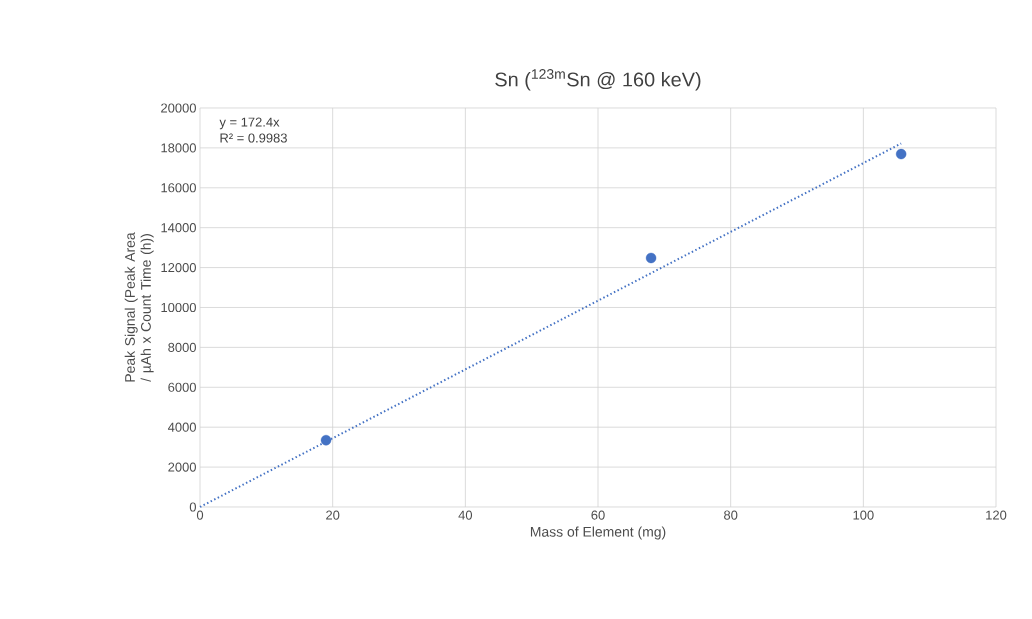  Describe the element at coordinates (139, 307) in the screenshot. I see `y-axis-title: Peak Signal (Peak Area / µAh x Count Time (h))` at that location.